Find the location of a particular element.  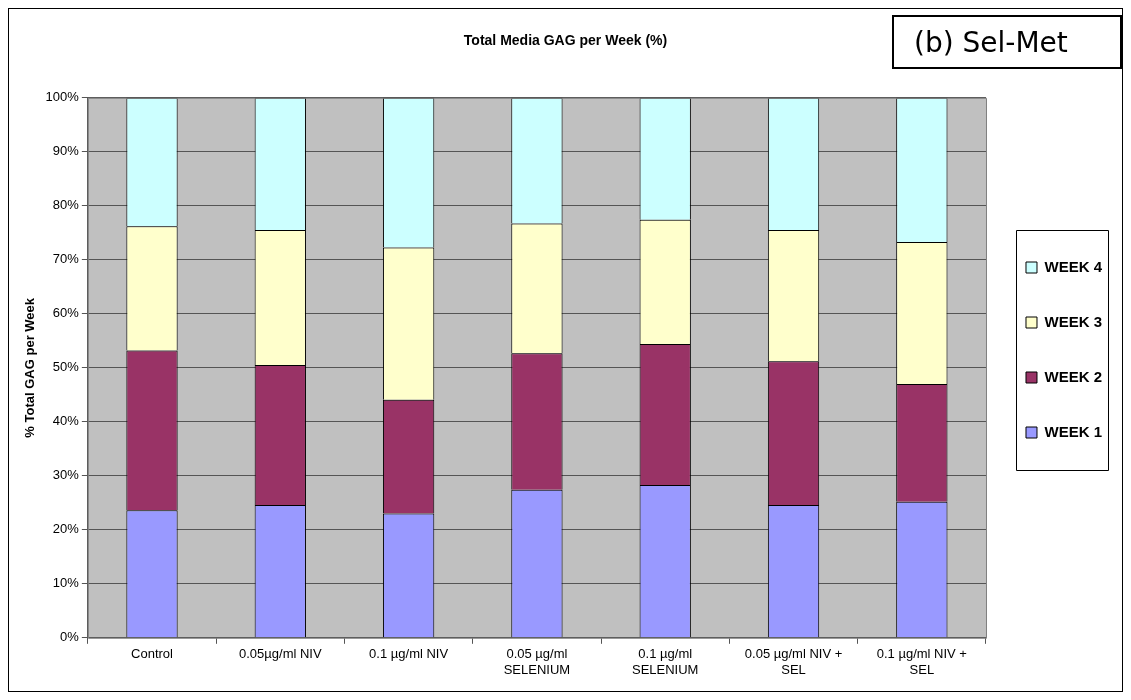

legend-label: WEEK 1 is located at coordinates (1073, 431).